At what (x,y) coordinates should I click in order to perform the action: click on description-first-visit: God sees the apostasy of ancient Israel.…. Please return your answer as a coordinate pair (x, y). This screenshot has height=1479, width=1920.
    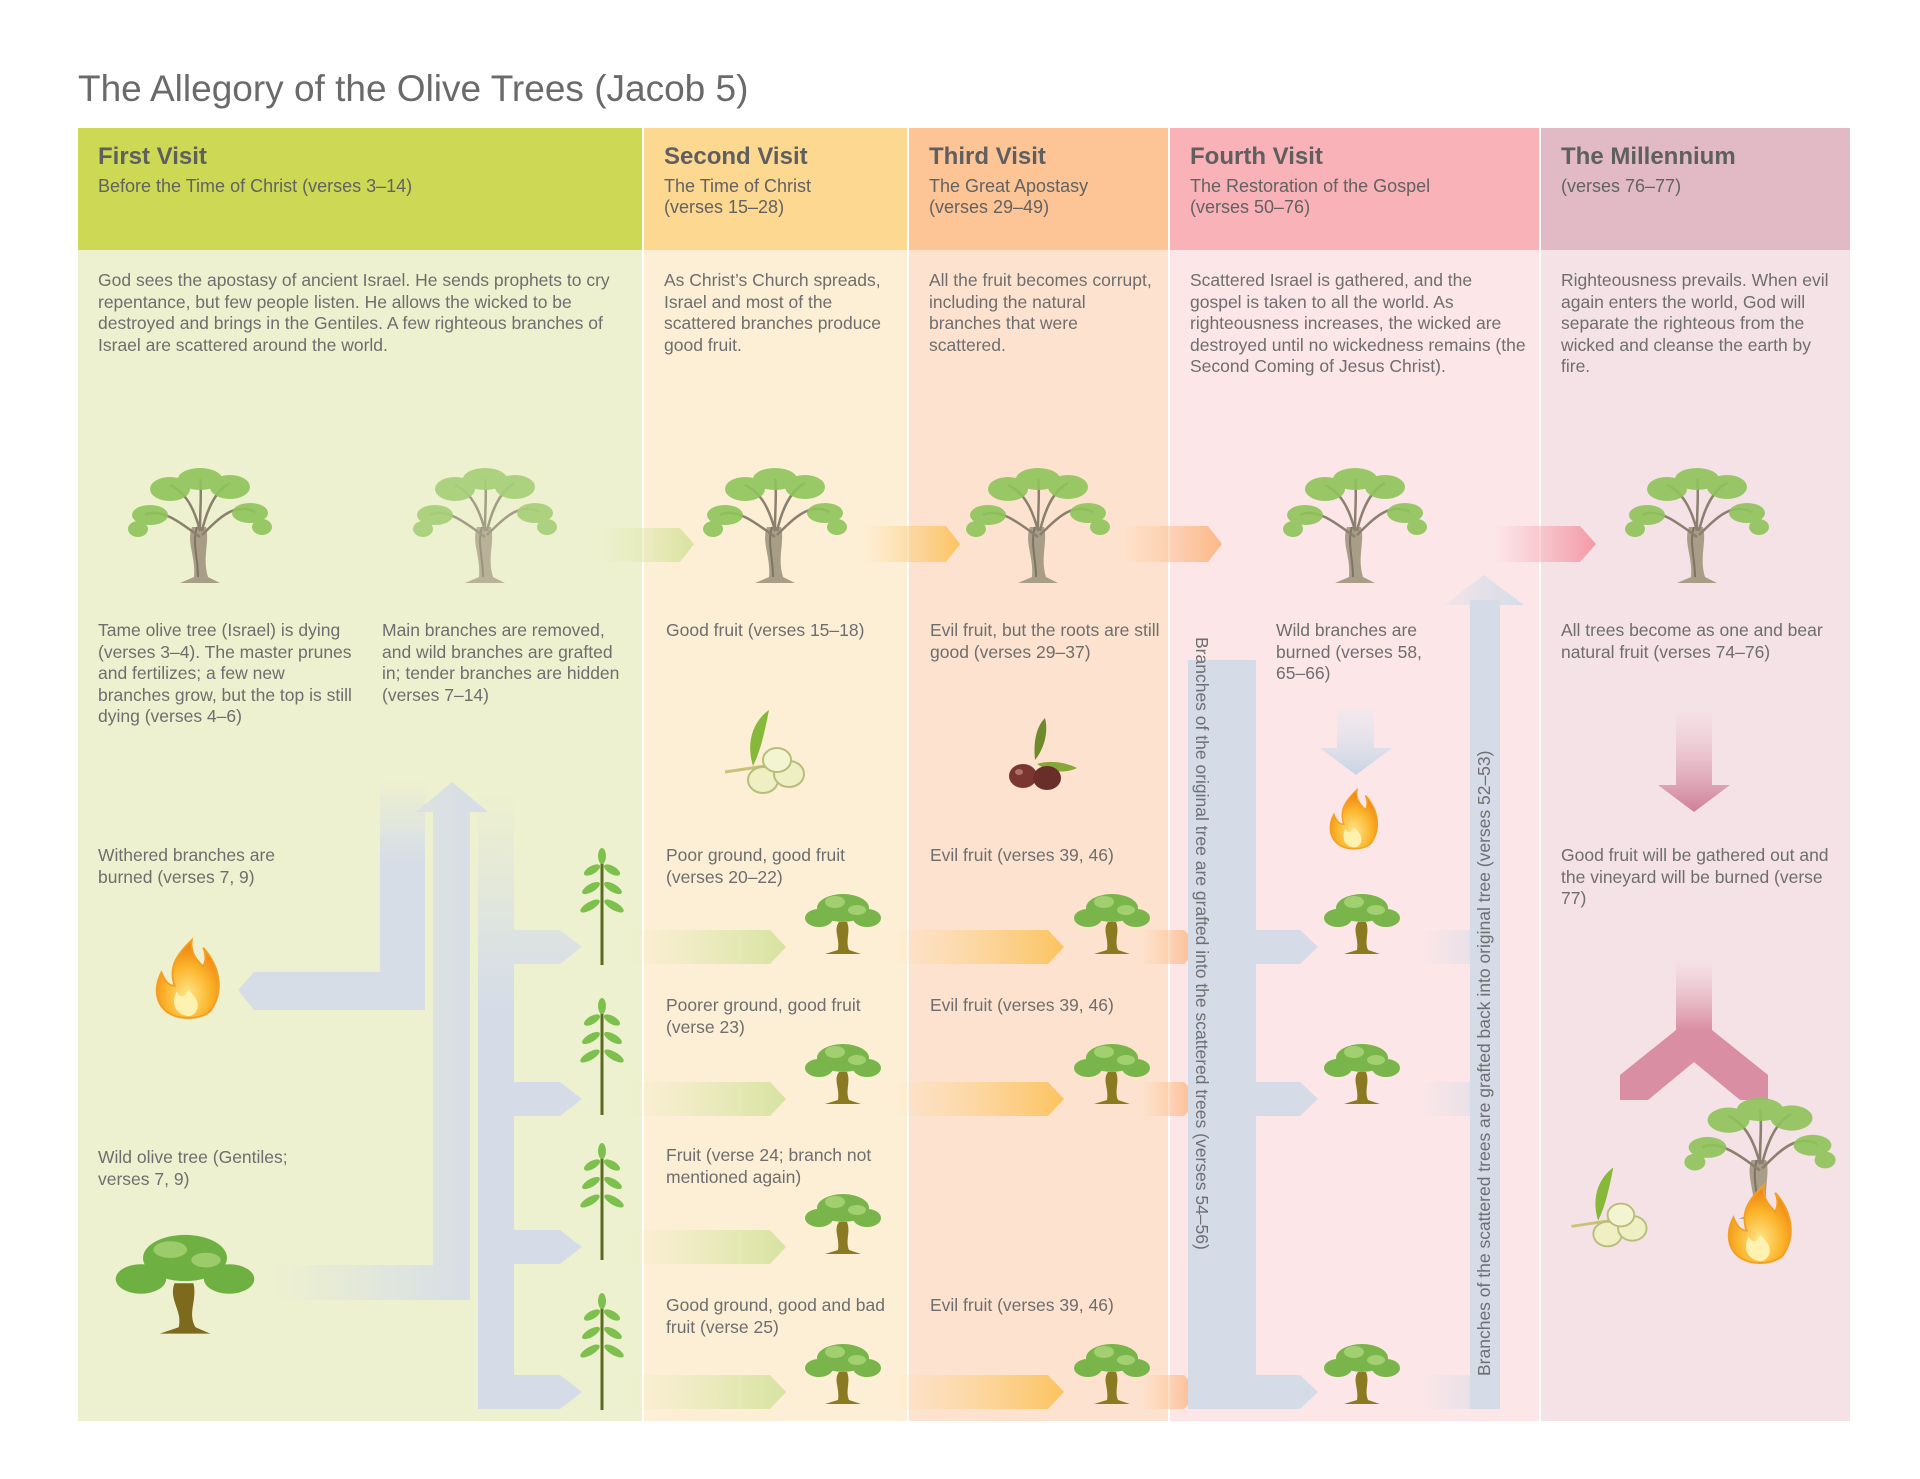
    Looking at the image, I should click on (354, 312).